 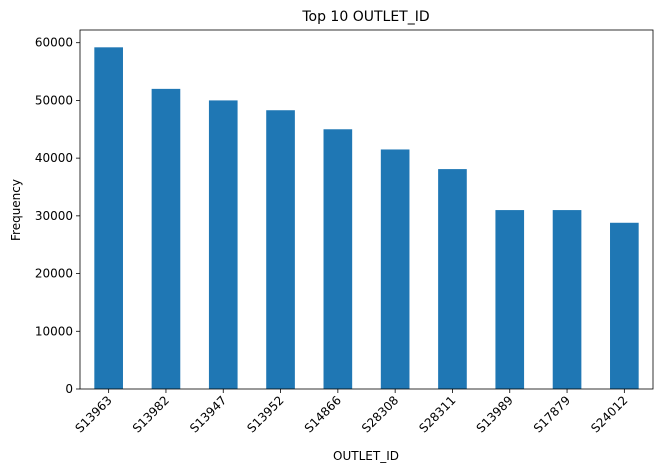 What do you see at coordinates (280, 249) in the screenshot?
I see `bar-S13952` at bounding box center [280, 249].